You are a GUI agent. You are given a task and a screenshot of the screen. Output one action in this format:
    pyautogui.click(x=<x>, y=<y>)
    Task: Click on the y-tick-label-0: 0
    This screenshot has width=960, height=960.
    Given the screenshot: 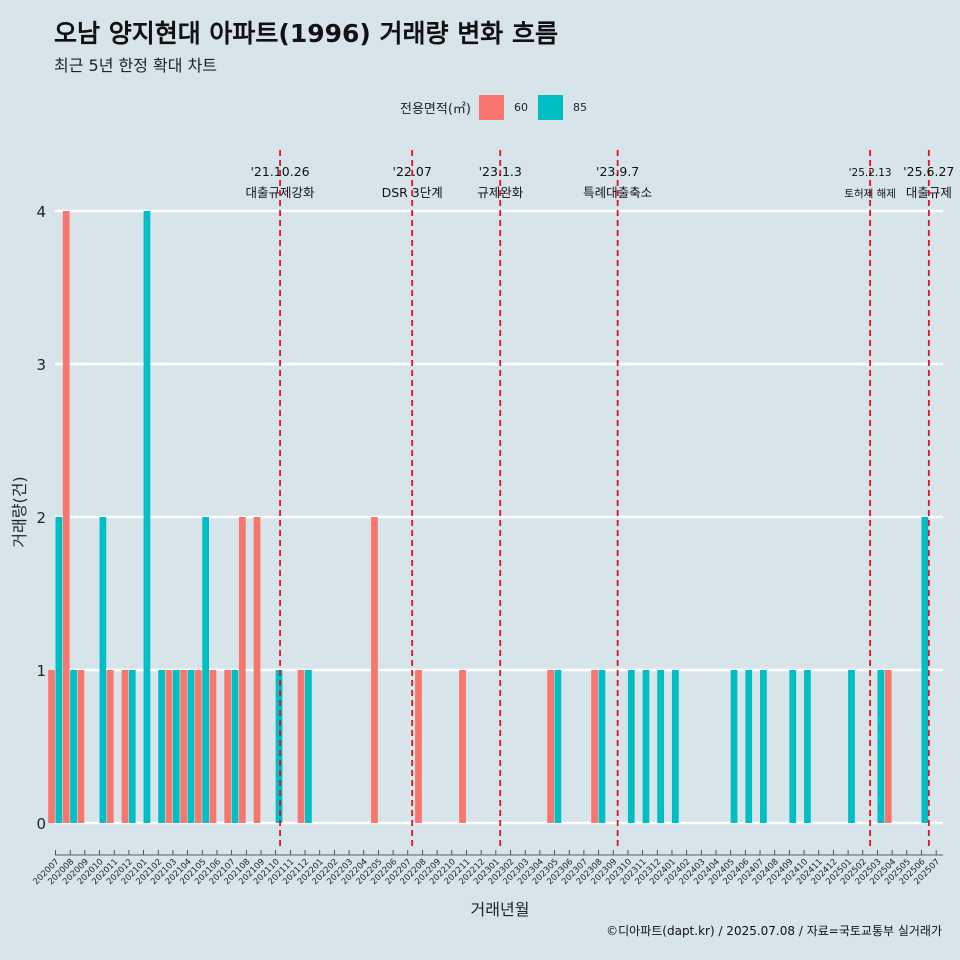 What is the action you would take?
    pyautogui.click(x=41, y=824)
    